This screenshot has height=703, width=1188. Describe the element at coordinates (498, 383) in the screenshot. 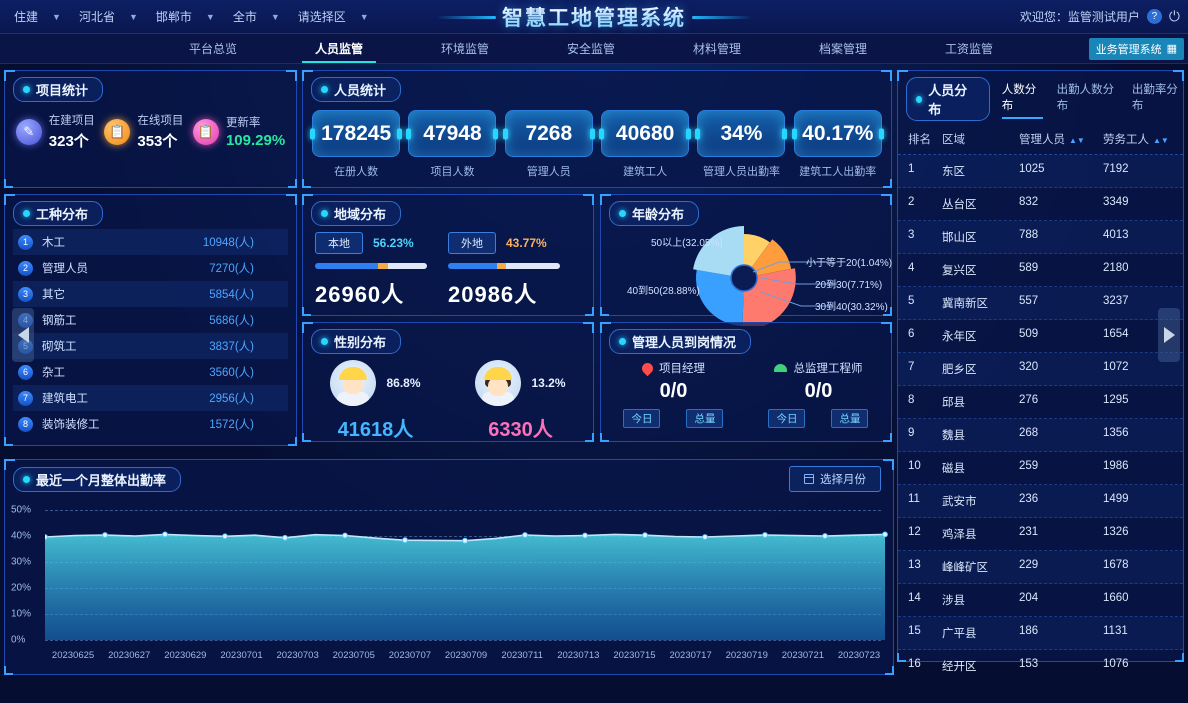

I see `female-worker-avatar` at that location.